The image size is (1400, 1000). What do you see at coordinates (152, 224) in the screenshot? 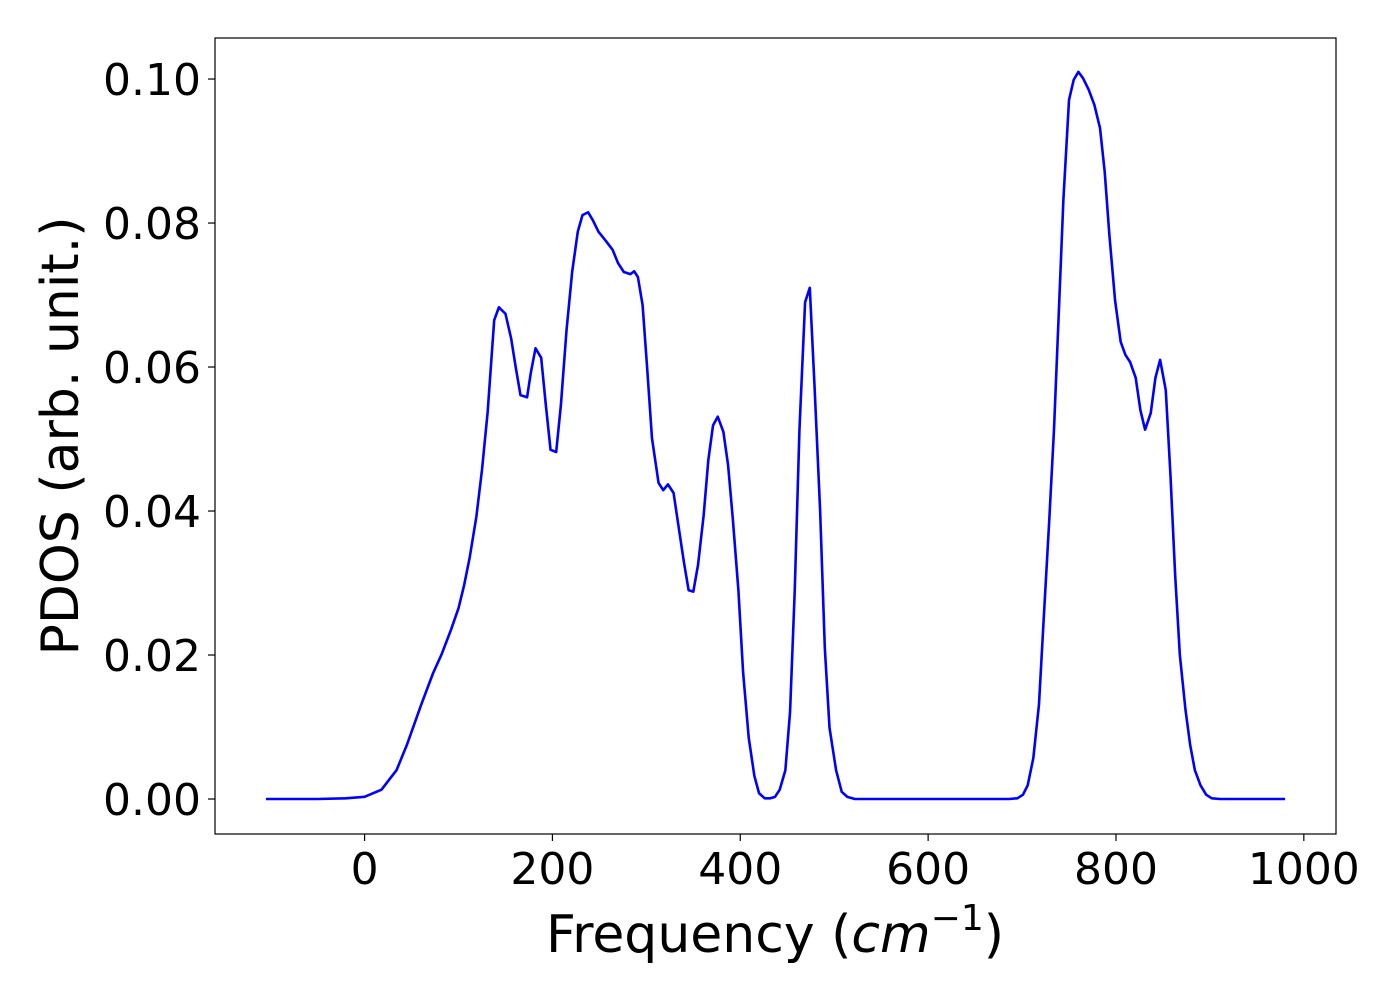
I see `y-tick-label: 0.08` at bounding box center [152, 224].